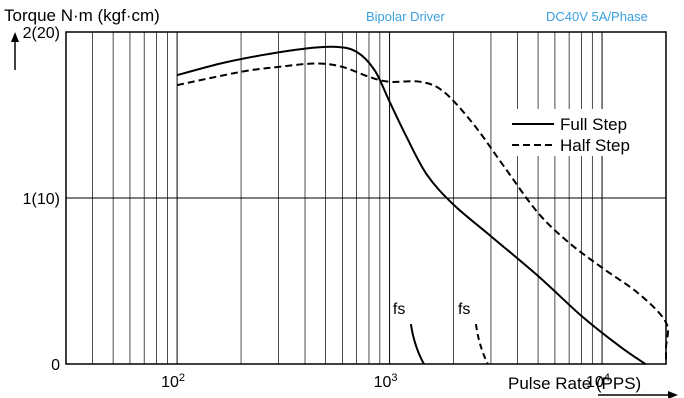 This screenshot has height=398, width=684. Describe the element at coordinates (41, 33) in the screenshot. I see `y-tick-label-3: 2(20)` at that location.